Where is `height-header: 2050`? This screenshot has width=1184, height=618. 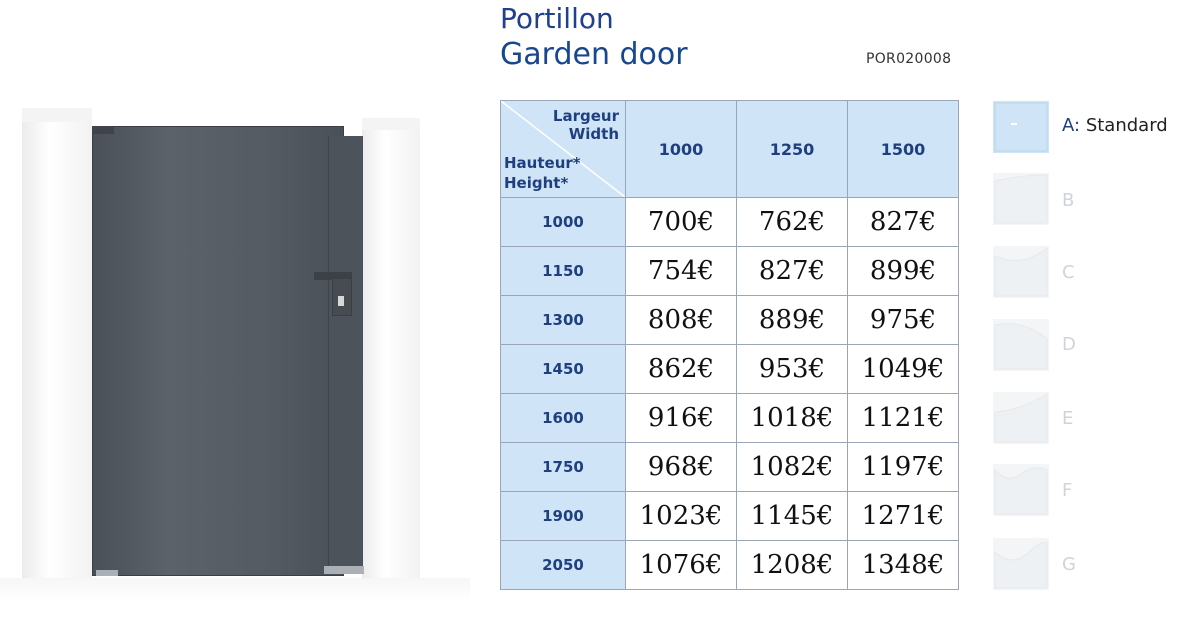 height-header: 2050 is located at coordinates (563, 565).